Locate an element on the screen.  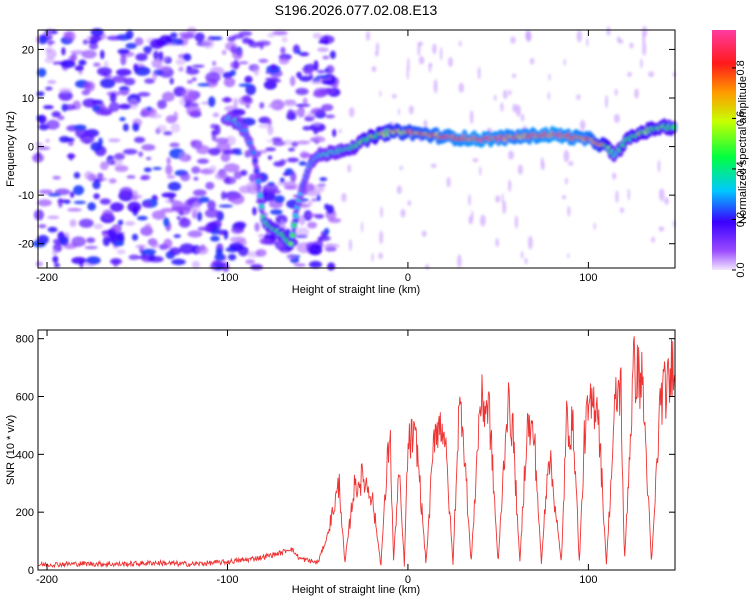
colorbar-gradient is located at coordinates (724, 150).